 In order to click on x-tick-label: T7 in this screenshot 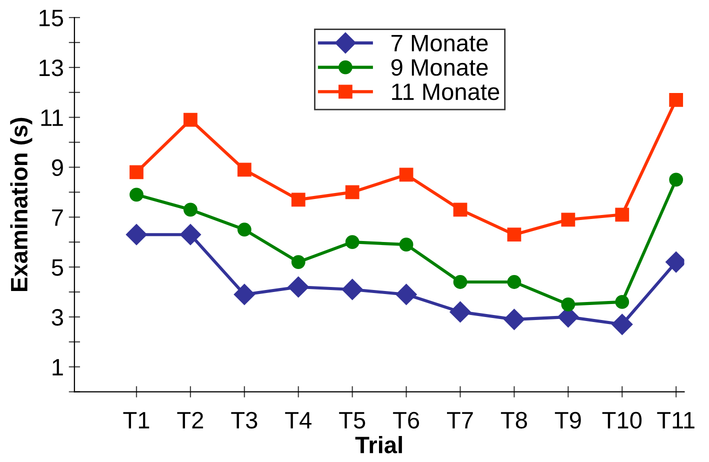, I will do `click(460, 420)`.